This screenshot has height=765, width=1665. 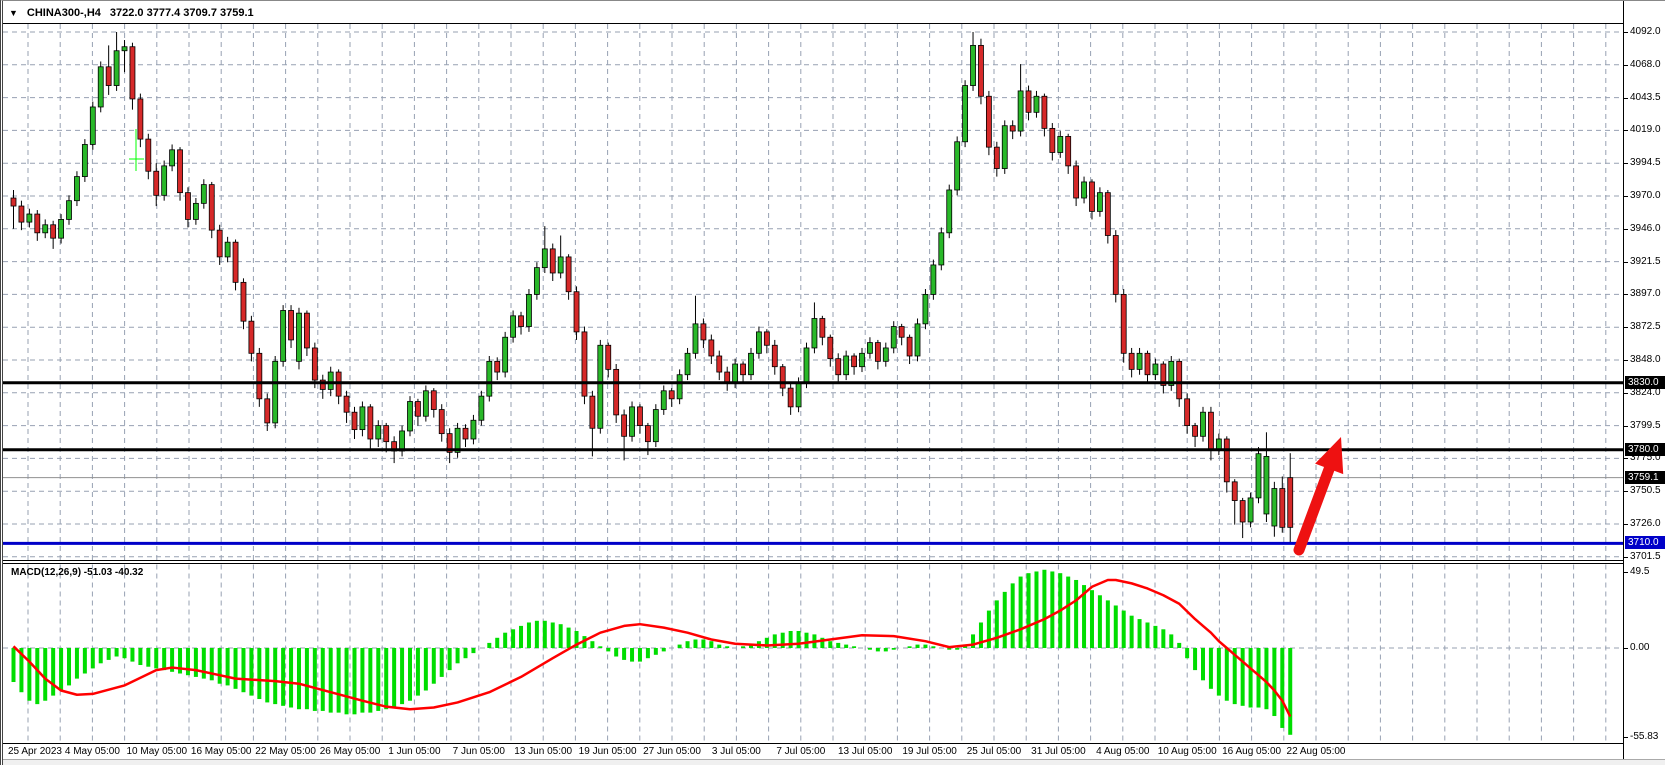 What do you see at coordinates (1642, 523) in the screenshot?
I see `price-axis-label: 3726.0` at bounding box center [1642, 523].